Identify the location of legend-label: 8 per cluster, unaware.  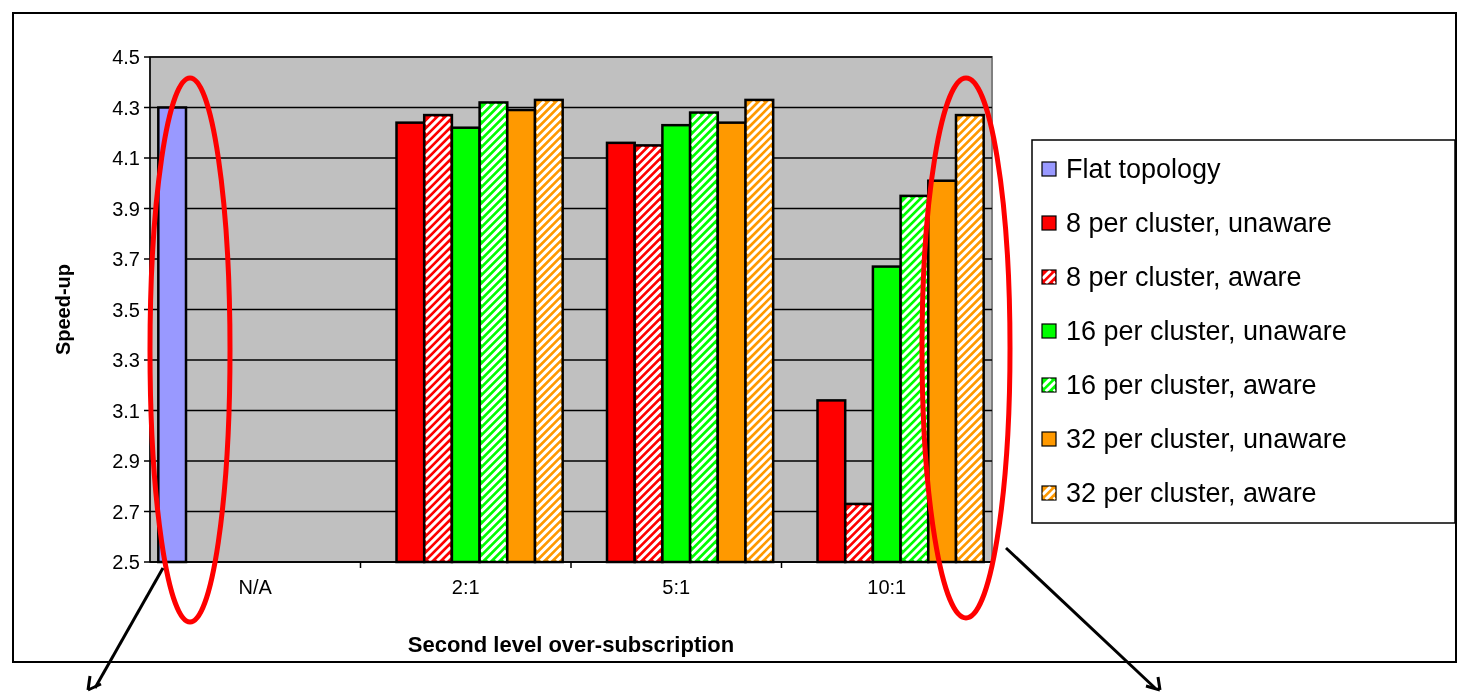
(1199, 223).